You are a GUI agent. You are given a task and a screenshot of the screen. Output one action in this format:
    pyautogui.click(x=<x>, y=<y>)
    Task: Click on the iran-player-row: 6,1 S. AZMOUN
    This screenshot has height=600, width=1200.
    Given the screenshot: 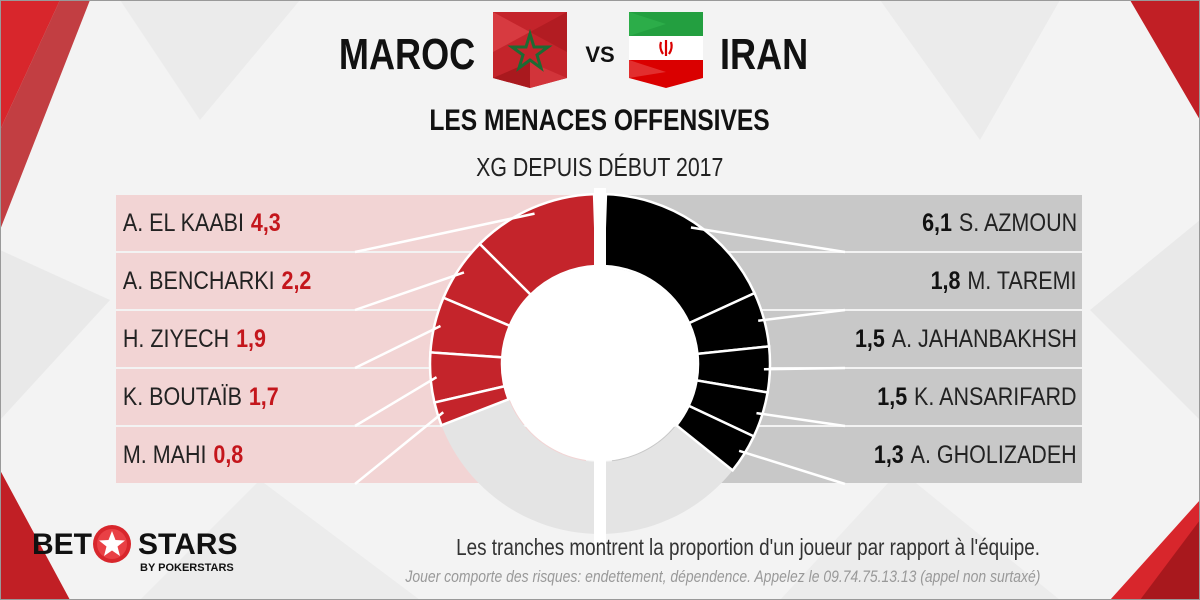 What is the action you would take?
    pyautogui.click(x=989, y=223)
    